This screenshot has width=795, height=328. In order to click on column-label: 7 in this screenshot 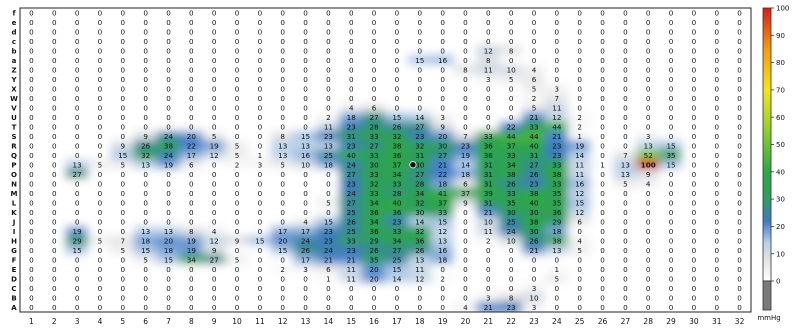, I will do `click(168, 321)`.